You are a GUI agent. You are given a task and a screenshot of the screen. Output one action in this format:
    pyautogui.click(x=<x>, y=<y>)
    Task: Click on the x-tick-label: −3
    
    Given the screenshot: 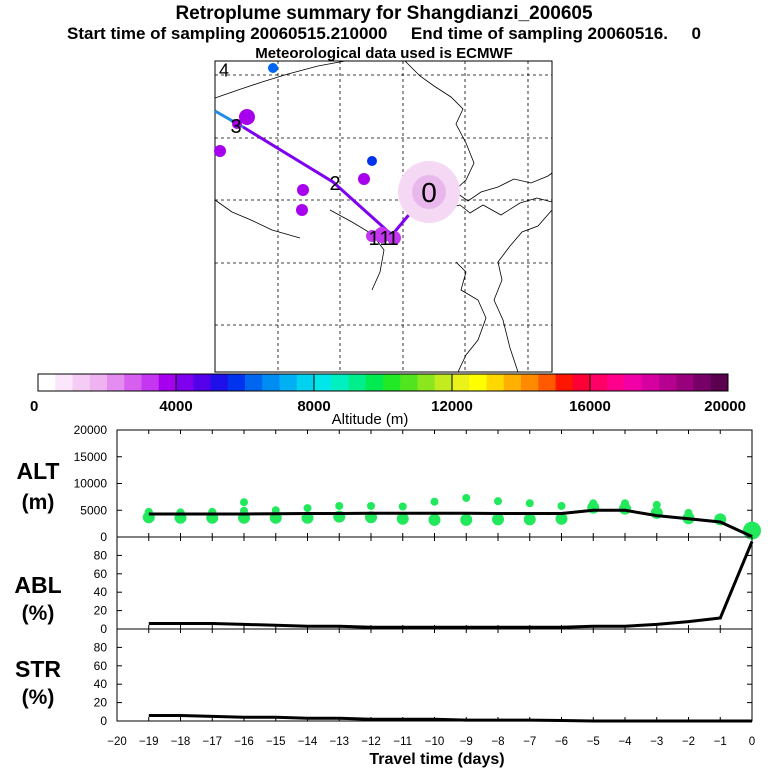 What is the action you would take?
    pyautogui.click(x=656, y=742)
    